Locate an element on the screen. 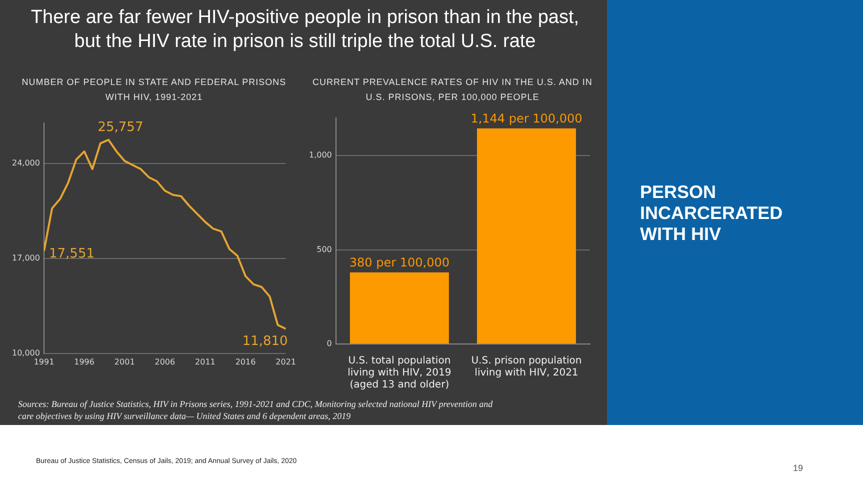 Image resolution: width=863 pixels, height=489 pixels. annotation: 25,757 is located at coordinates (121, 128).